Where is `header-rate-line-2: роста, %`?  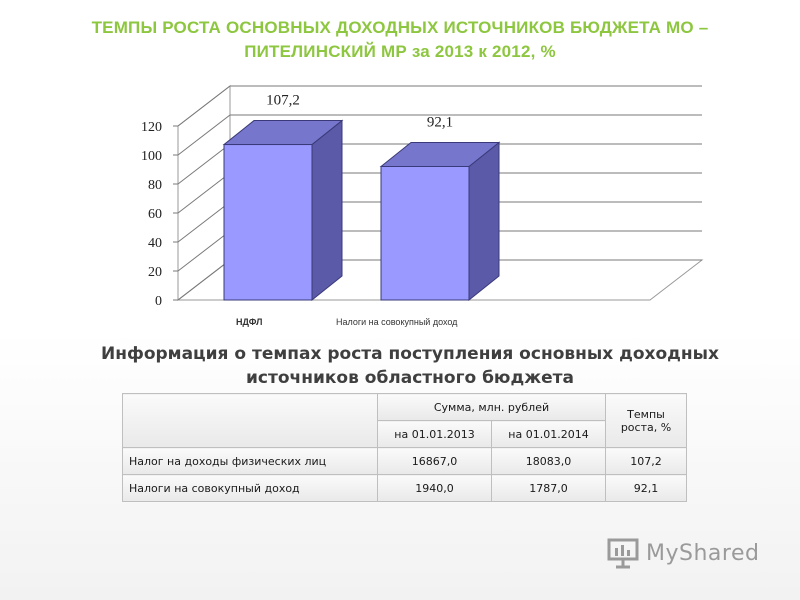 header-rate-line-2: роста, % is located at coordinates (646, 427).